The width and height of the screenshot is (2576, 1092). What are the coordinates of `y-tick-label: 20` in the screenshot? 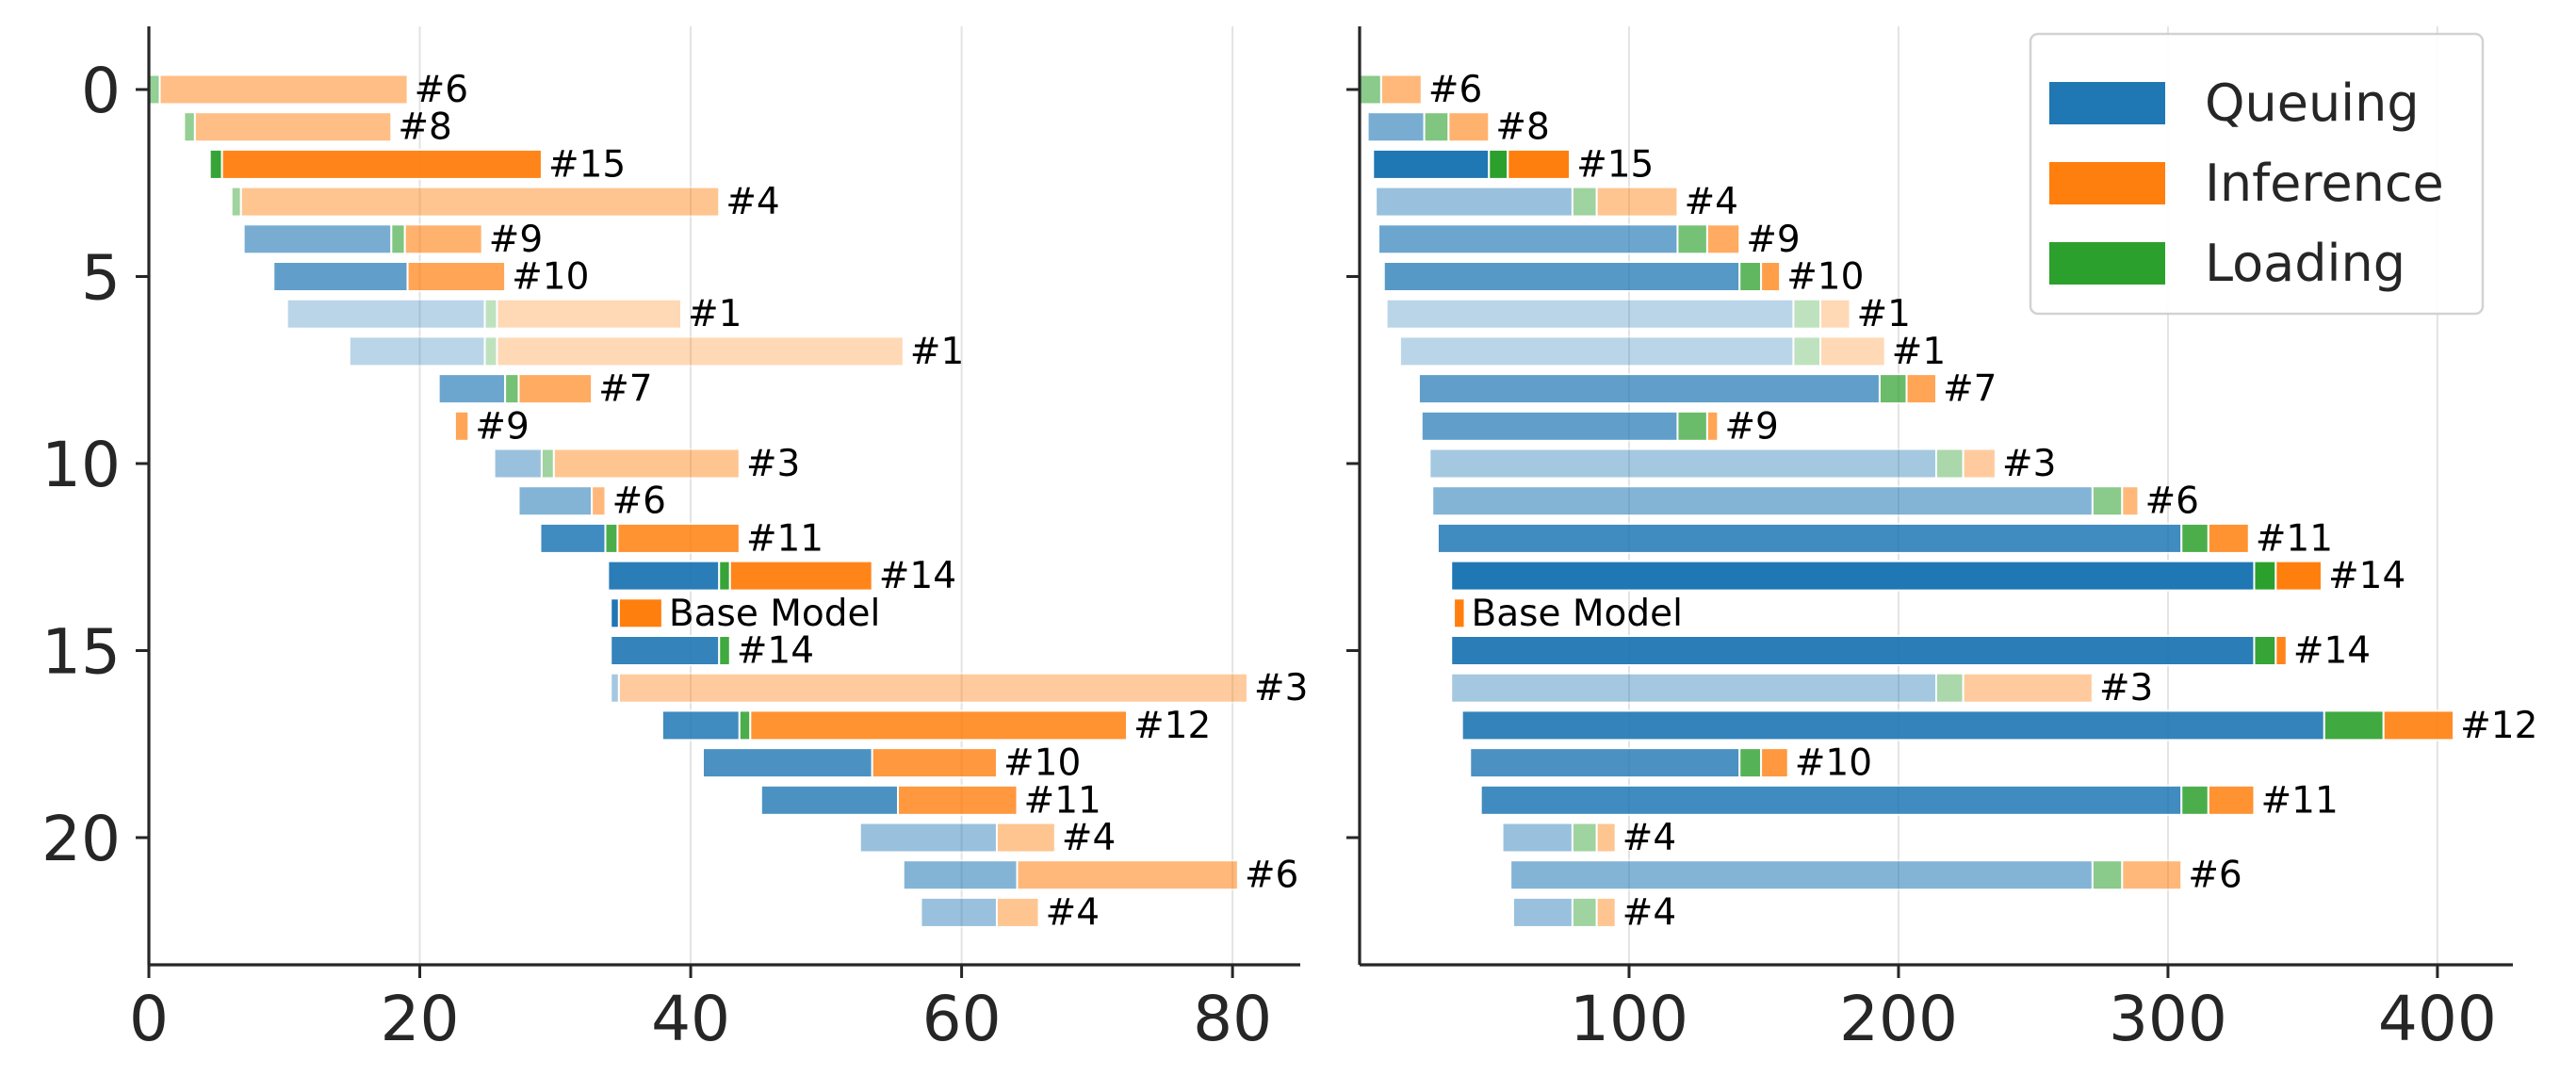 It's located at (81, 839).